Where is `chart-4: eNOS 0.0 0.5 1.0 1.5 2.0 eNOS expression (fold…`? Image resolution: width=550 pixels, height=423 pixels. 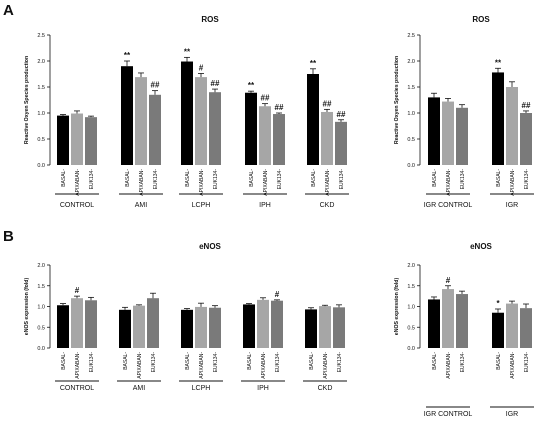
chart-4: eNOS 0.0 0.5 1.0 1.5 2.0 eNOS expression (fold… is located at coordinates (464, 330).